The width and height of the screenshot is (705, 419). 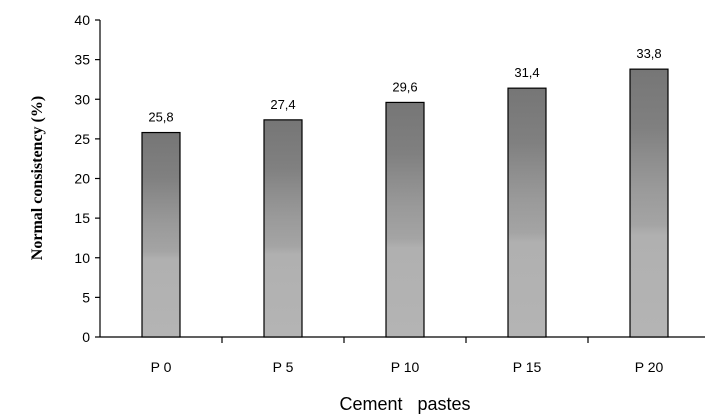 I want to click on y-ticks: 0 5 10 15 20 25 30 35 40, so click(x=87, y=178).